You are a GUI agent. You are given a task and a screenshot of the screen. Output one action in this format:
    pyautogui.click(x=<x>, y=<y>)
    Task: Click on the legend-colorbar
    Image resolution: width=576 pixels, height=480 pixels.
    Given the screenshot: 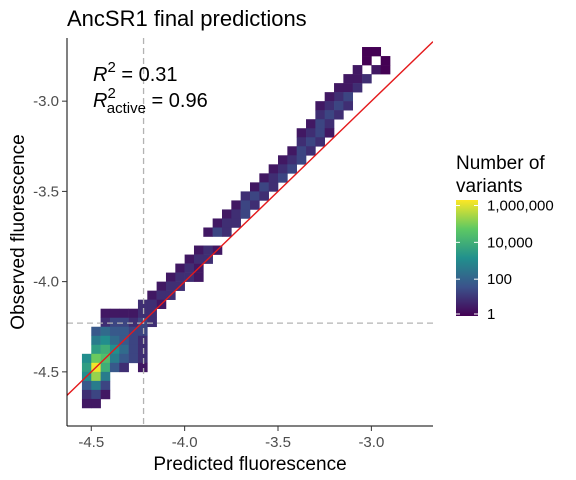 What is the action you would take?
    pyautogui.click(x=467, y=258)
    